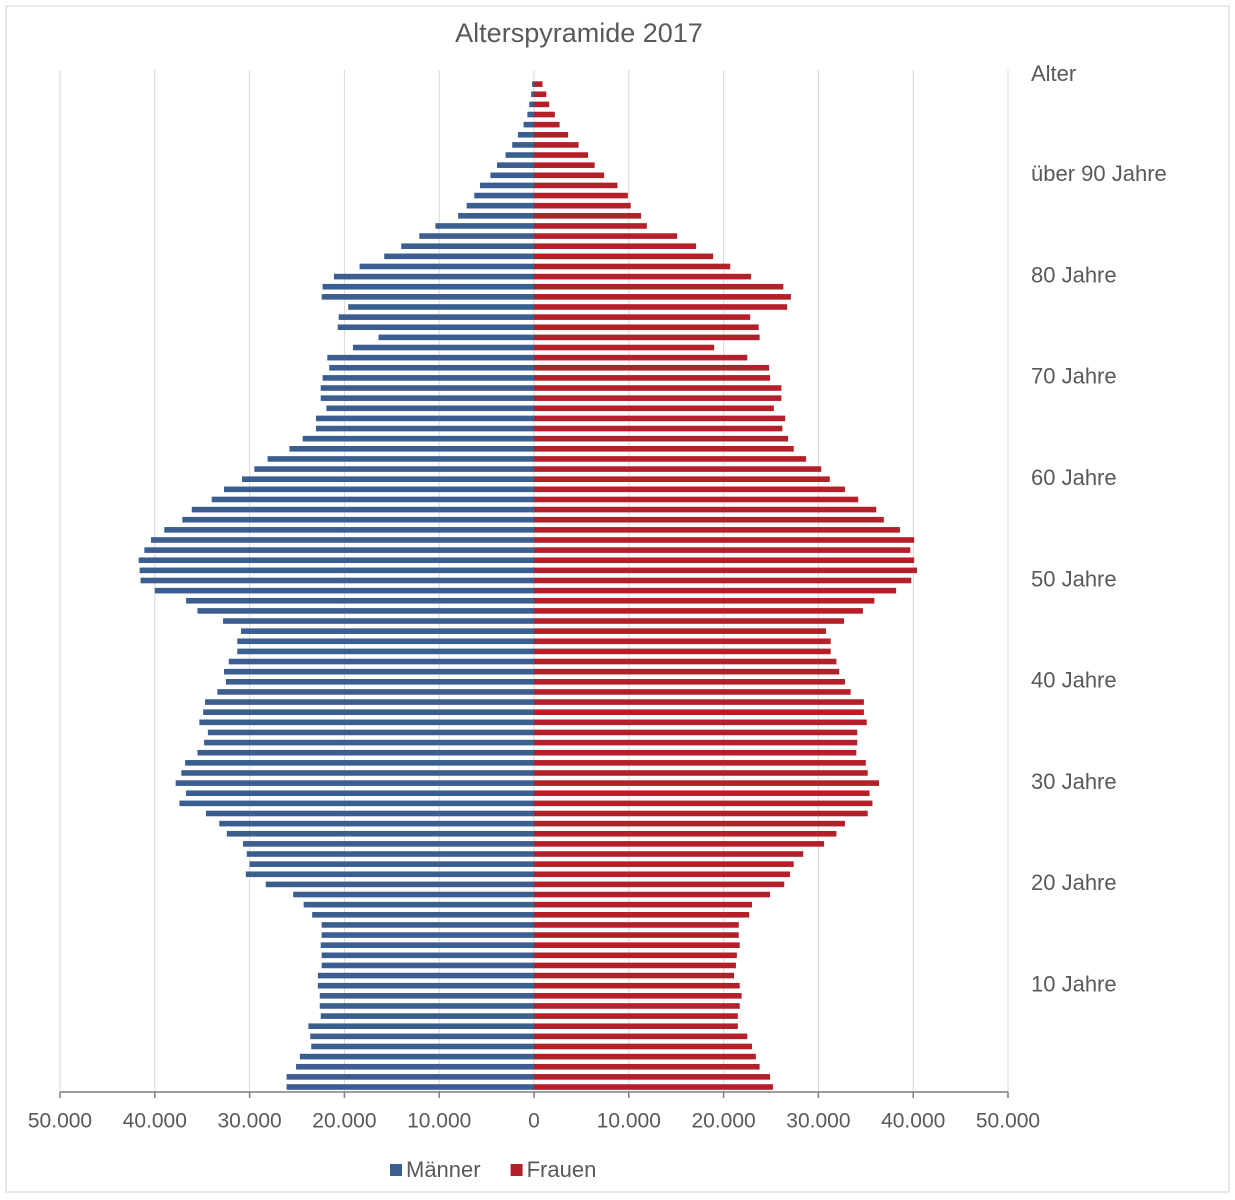  I want to click on y-tick-label: 10 Jahre, so click(1074, 984).